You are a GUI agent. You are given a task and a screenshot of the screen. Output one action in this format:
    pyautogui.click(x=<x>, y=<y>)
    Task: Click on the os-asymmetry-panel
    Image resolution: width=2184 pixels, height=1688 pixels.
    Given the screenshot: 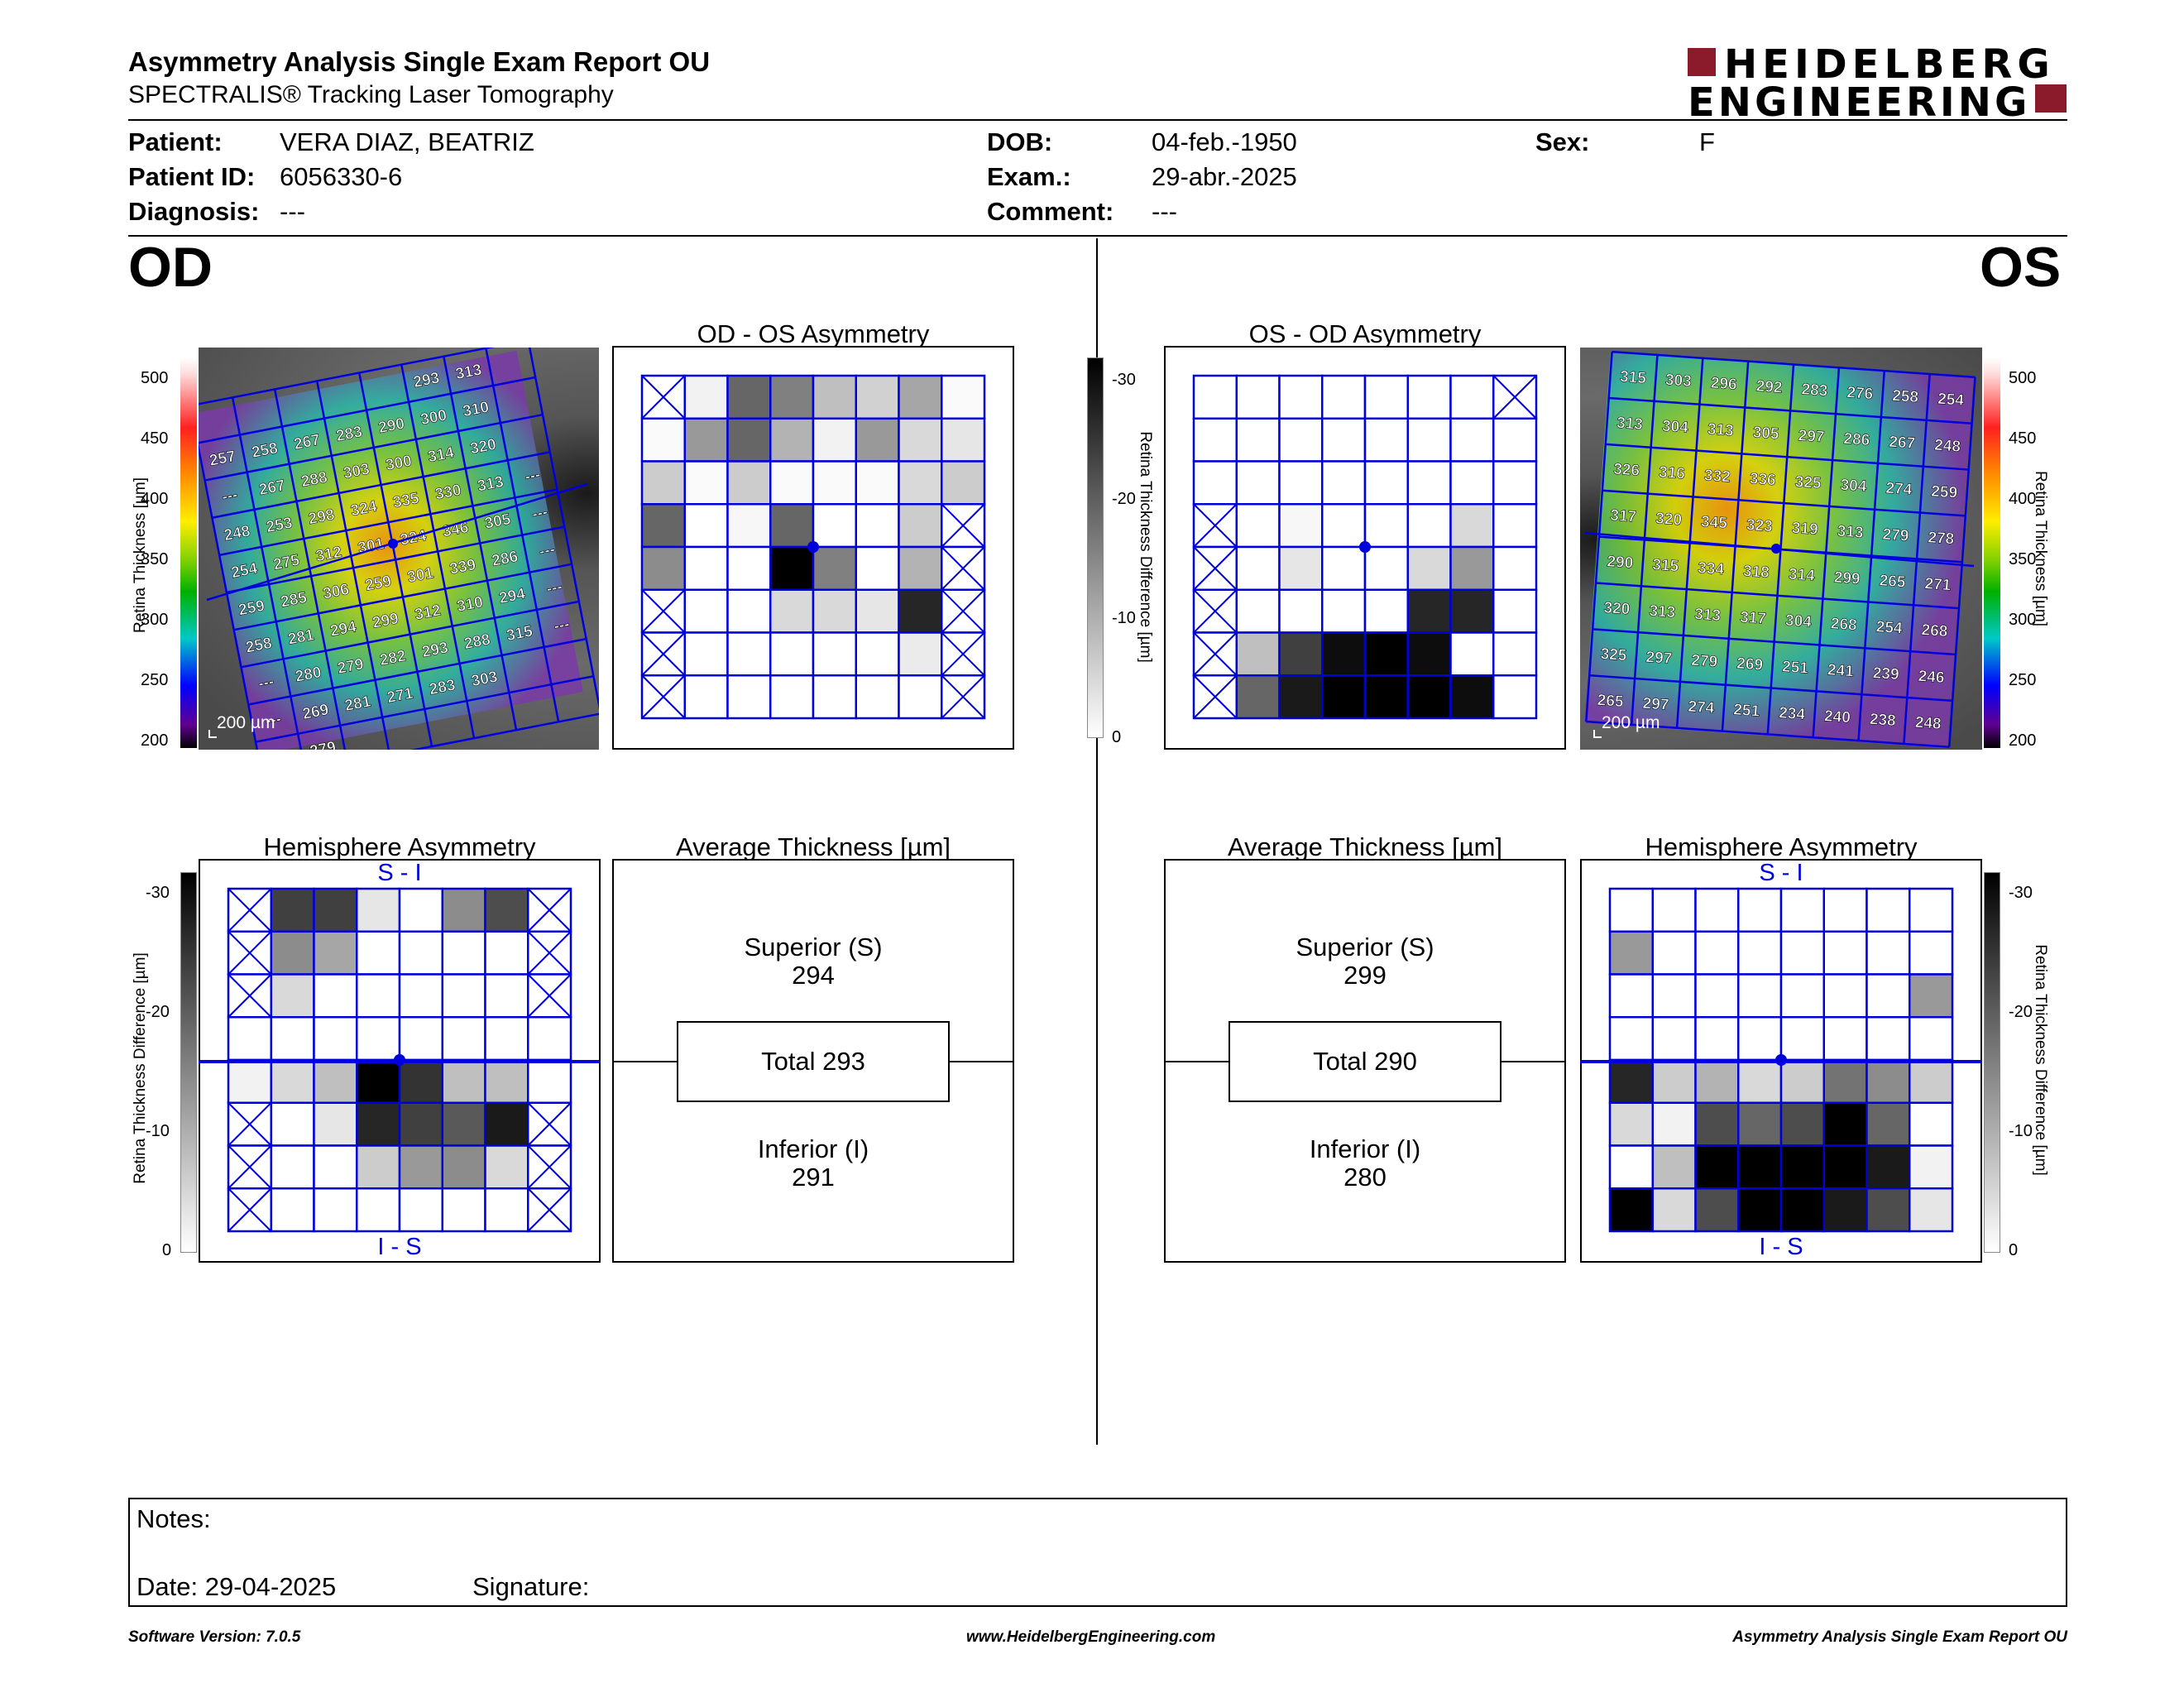 What is the action you would take?
    pyautogui.click(x=1365, y=548)
    